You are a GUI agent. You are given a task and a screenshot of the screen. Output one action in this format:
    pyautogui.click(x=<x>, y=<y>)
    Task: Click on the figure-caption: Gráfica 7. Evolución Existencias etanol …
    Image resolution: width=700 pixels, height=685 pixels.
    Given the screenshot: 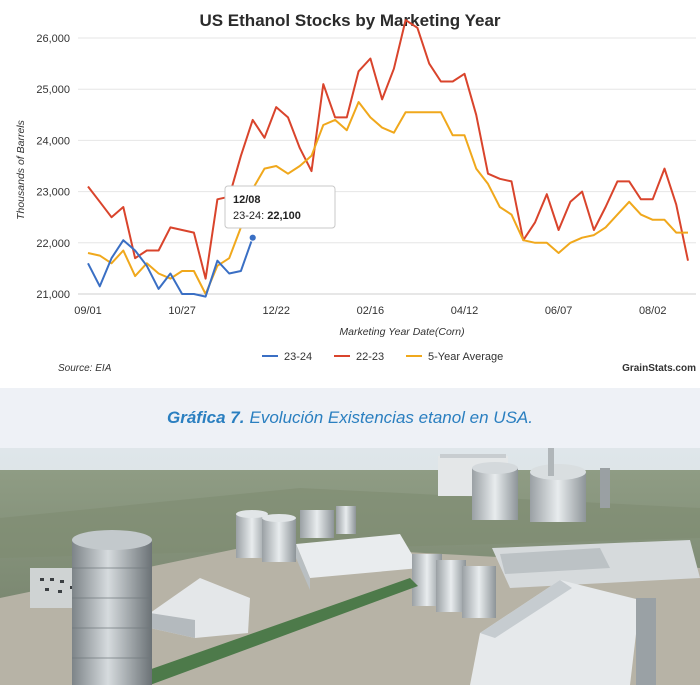 What is the action you would take?
    pyautogui.click(x=350, y=418)
    